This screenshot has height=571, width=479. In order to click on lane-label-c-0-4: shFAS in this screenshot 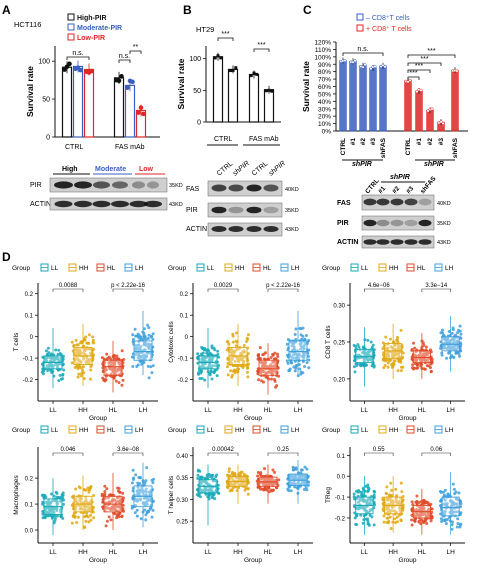, I will do `click(383, 147)`.